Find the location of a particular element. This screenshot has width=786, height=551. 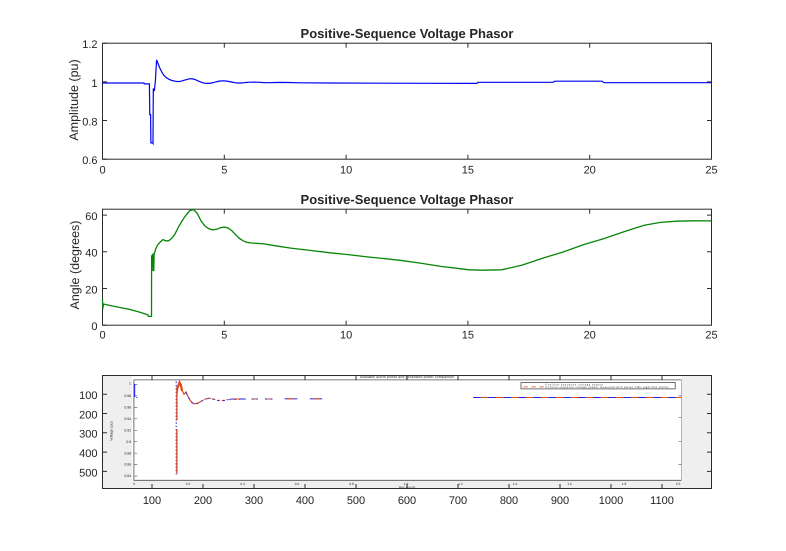

svg-text: 0.94 is located at coordinates (127, 419).